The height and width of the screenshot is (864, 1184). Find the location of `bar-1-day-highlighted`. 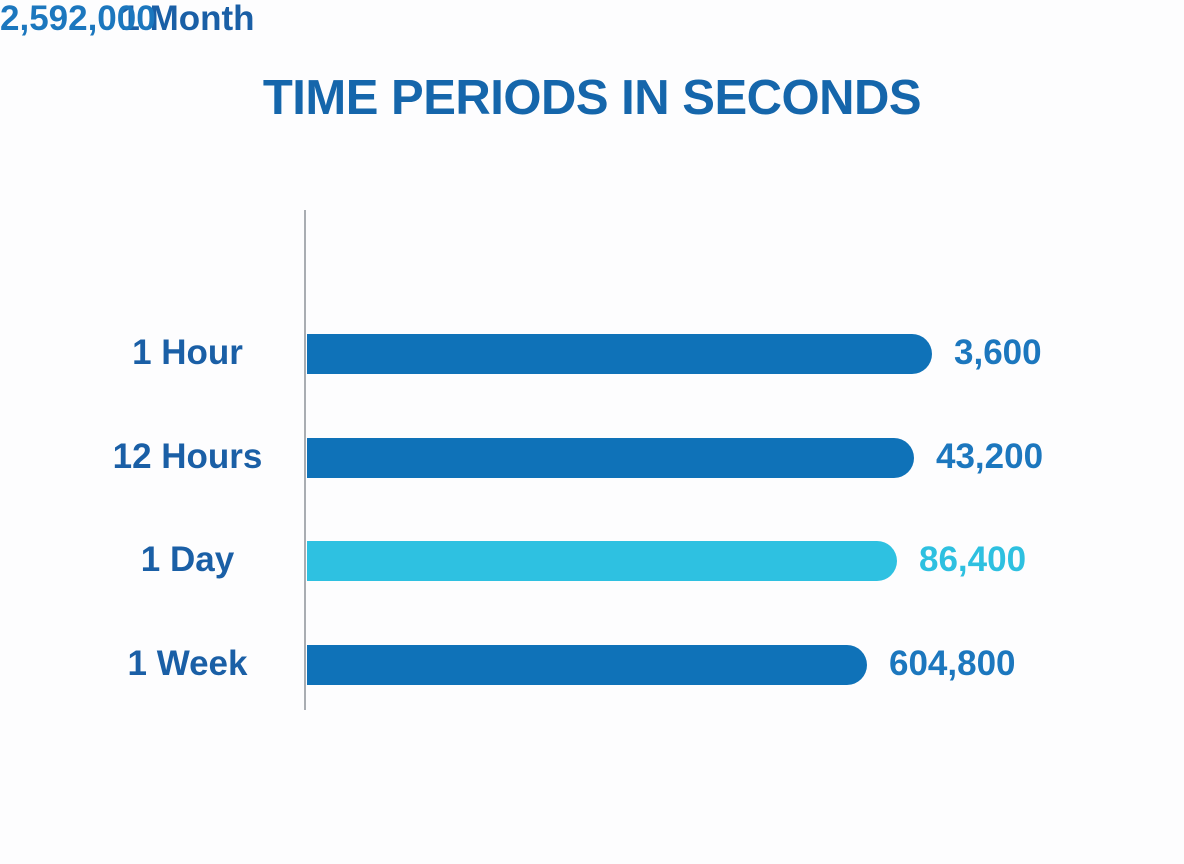

bar-1-day-highlighted is located at coordinates (602, 561).